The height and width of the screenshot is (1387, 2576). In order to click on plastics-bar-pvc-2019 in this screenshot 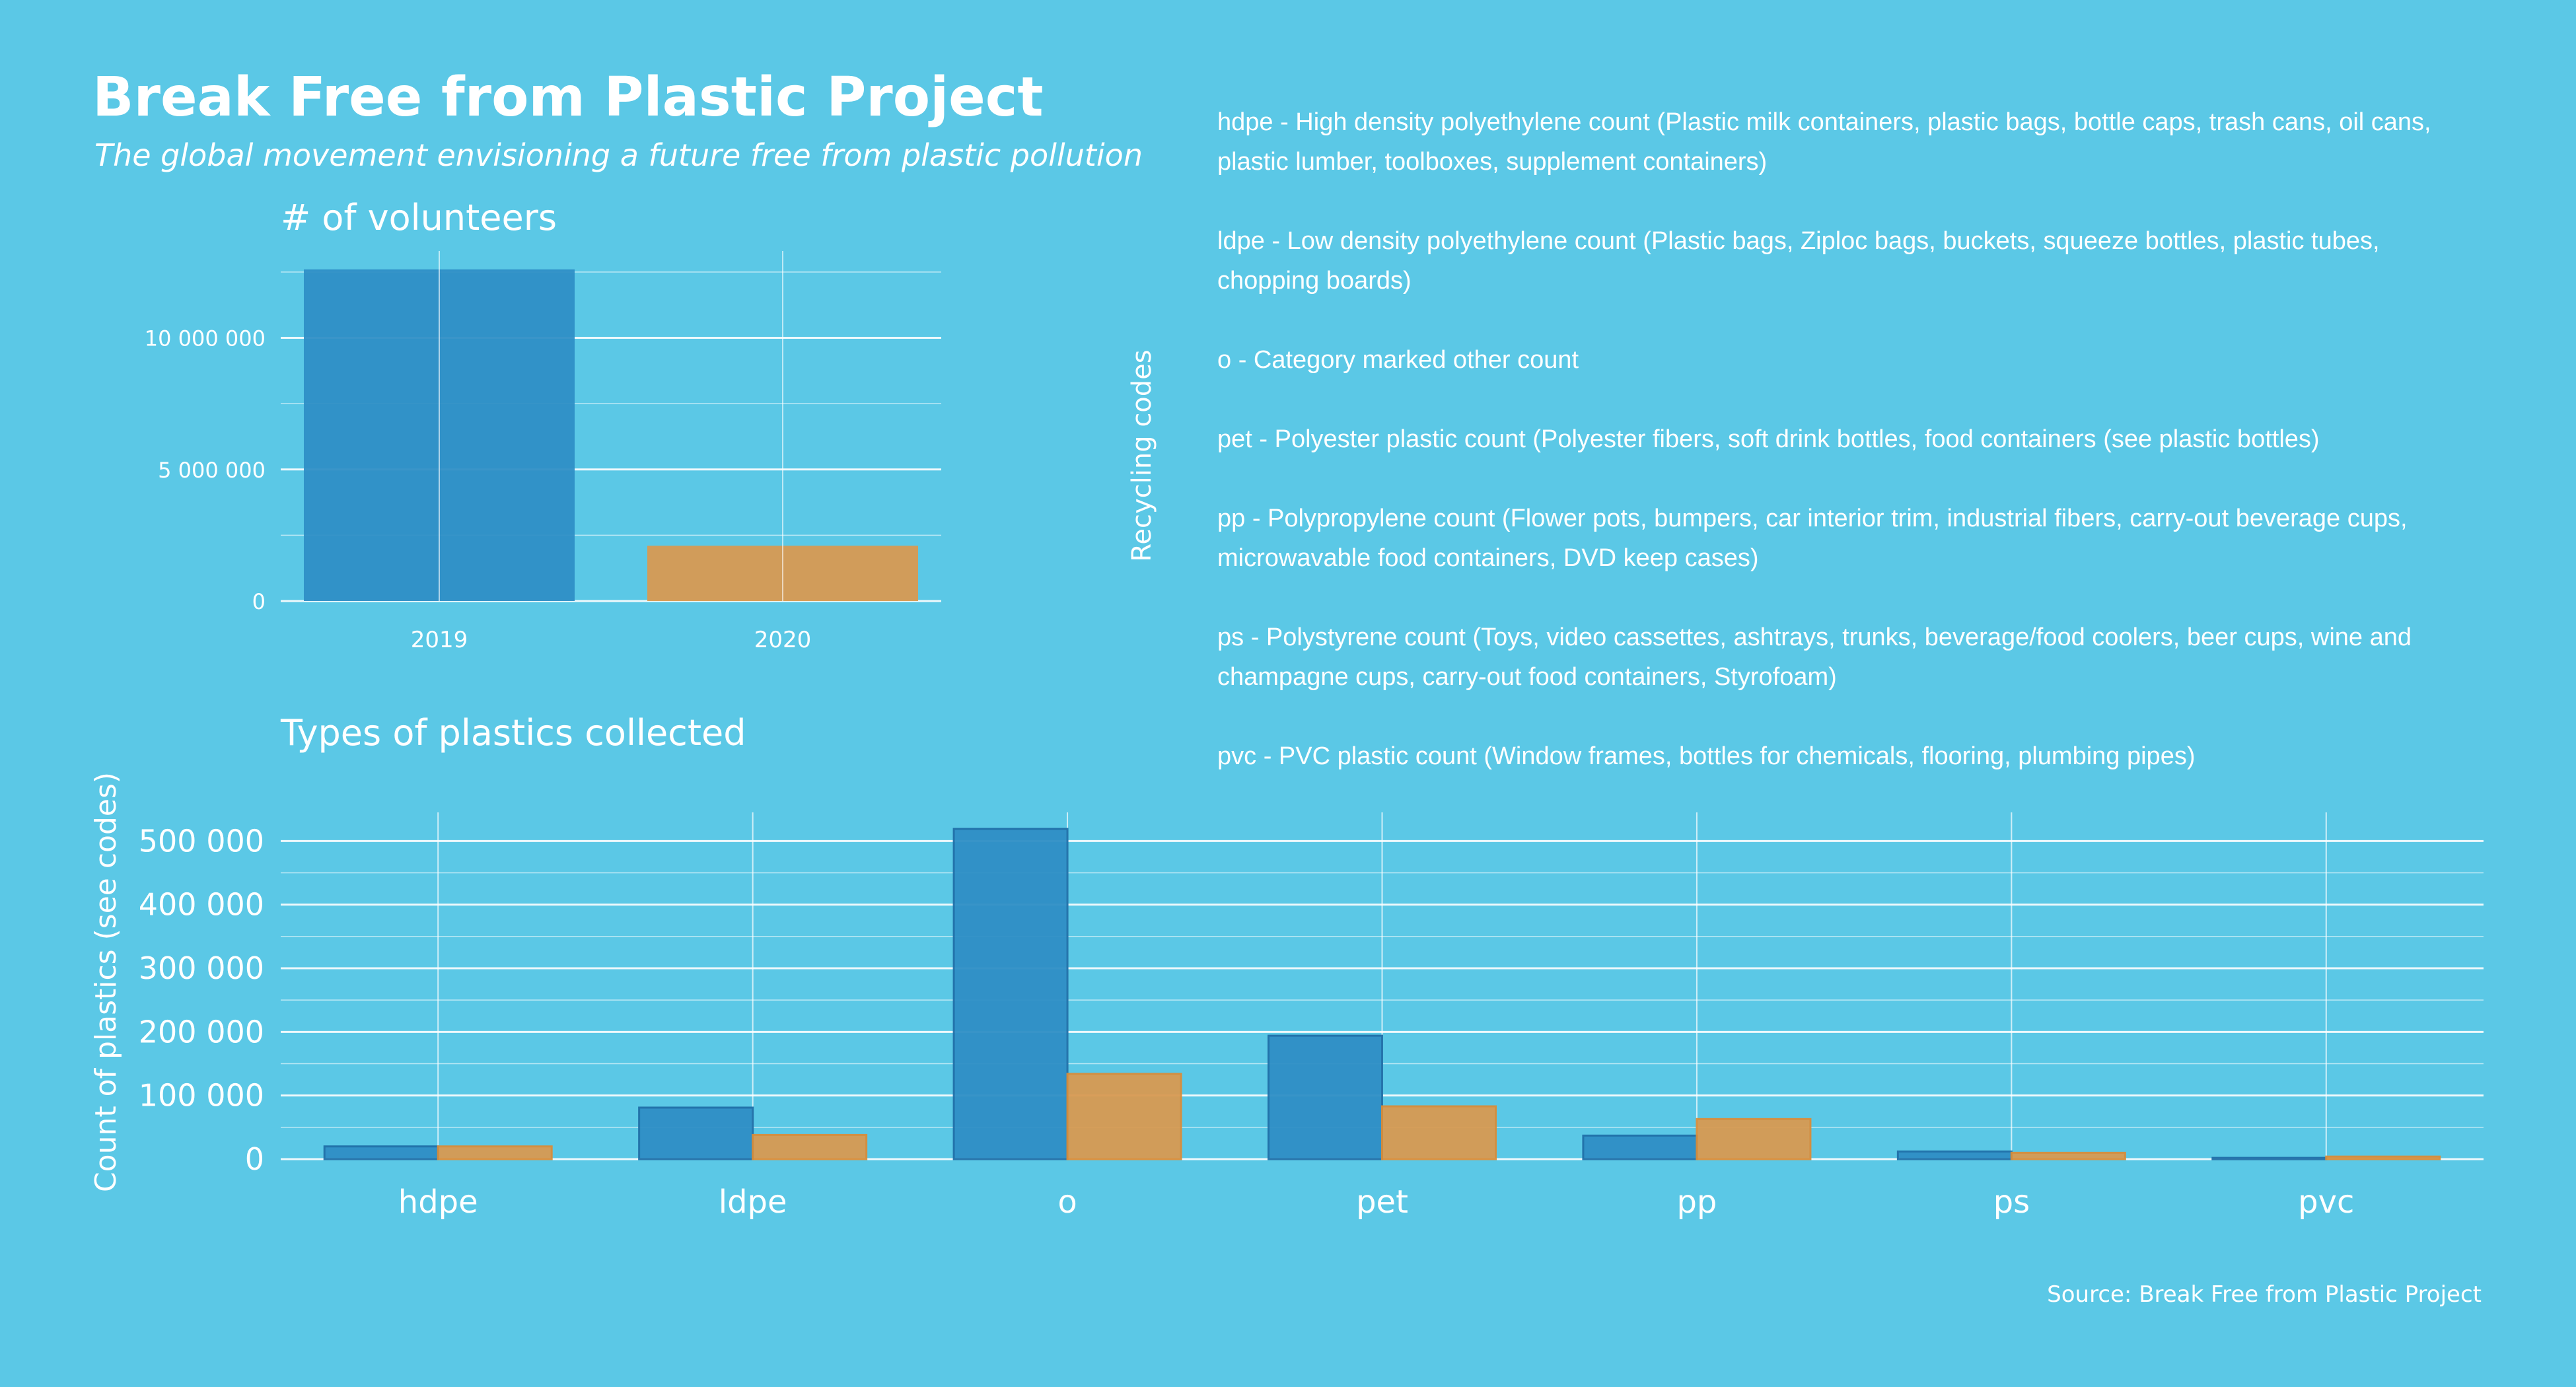, I will do `click(2269, 1158)`.